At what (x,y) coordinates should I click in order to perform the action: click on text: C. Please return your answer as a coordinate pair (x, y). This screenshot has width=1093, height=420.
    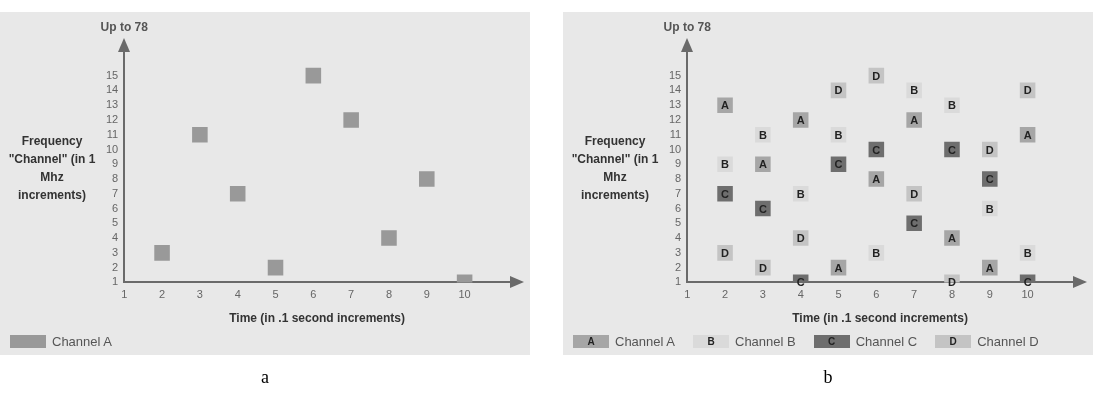
    Looking at the image, I should click on (832, 341).